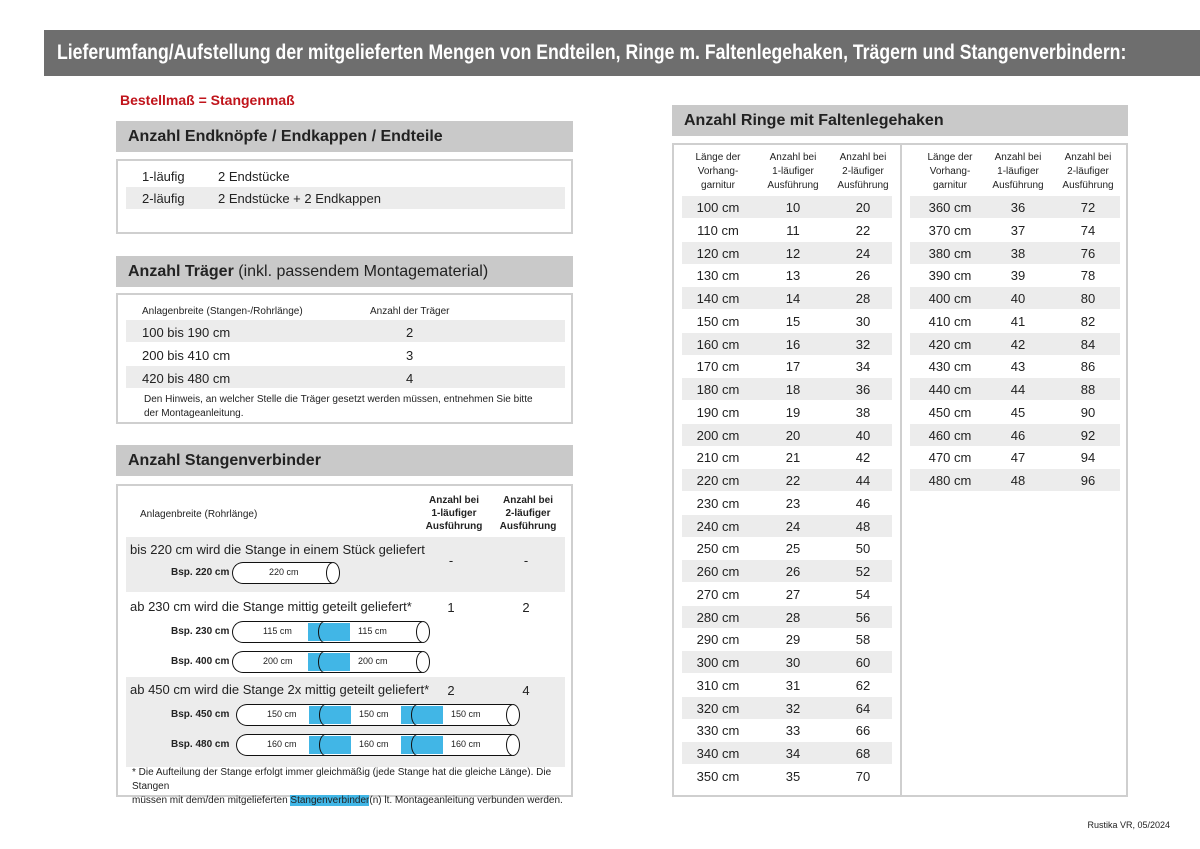 The width and height of the screenshot is (1200, 849). I want to click on traeger-title-rest: (inkl. passendem Montagematerial), so click(361, 271).